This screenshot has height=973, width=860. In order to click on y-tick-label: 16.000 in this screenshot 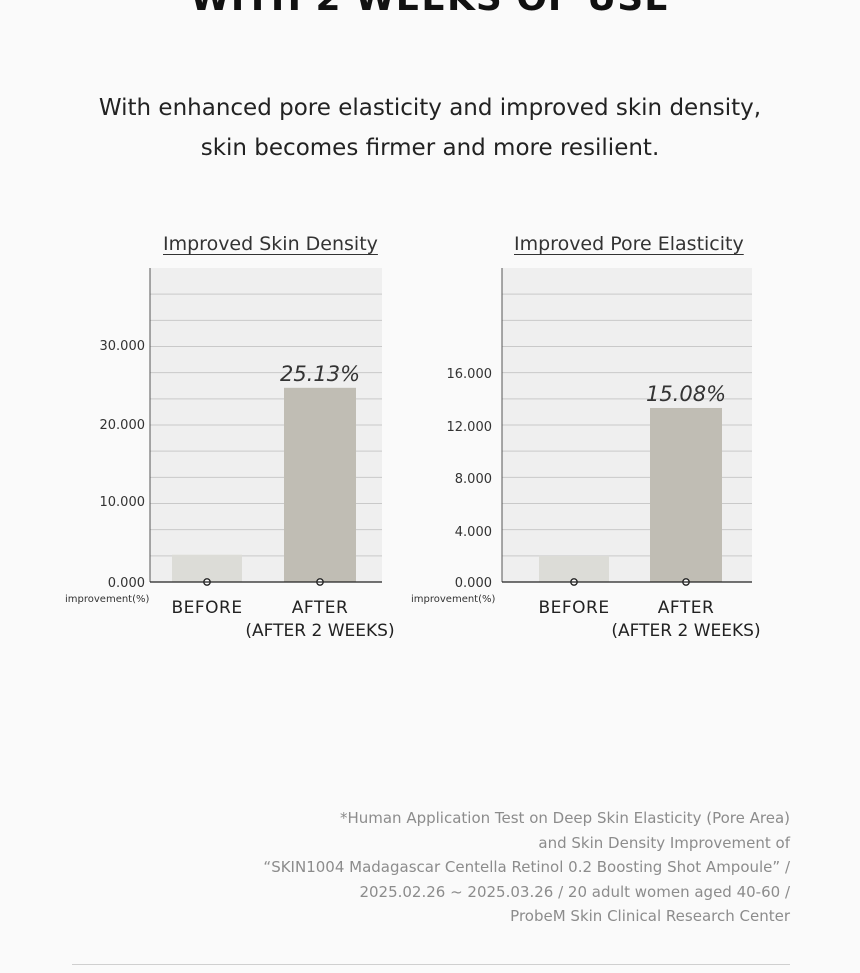, I will do `click(470, 374)`.